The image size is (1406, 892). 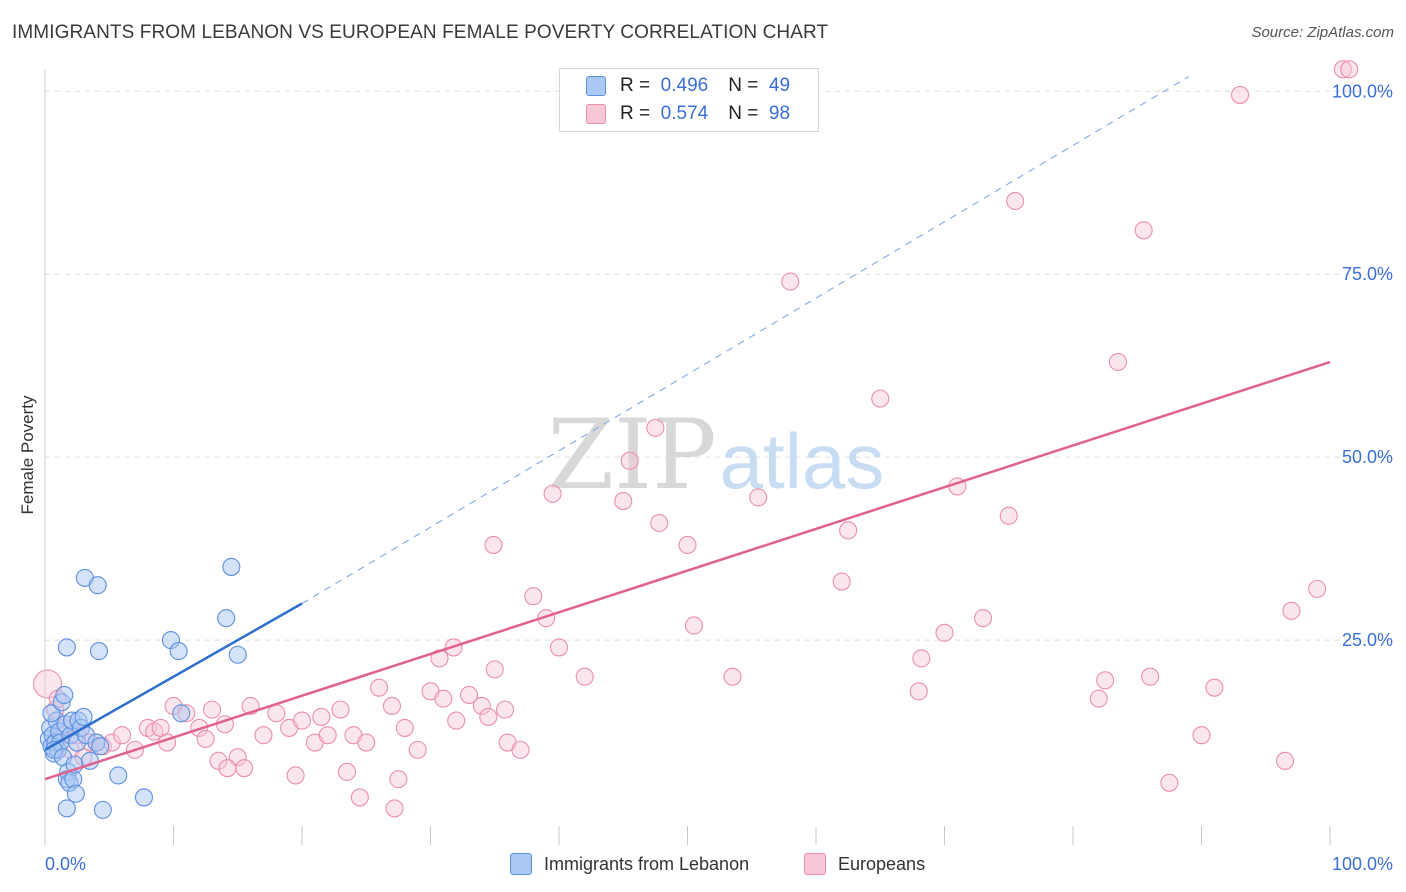 I want to click on bottom-legend-label: Europeans, so click(x=882, y=863).